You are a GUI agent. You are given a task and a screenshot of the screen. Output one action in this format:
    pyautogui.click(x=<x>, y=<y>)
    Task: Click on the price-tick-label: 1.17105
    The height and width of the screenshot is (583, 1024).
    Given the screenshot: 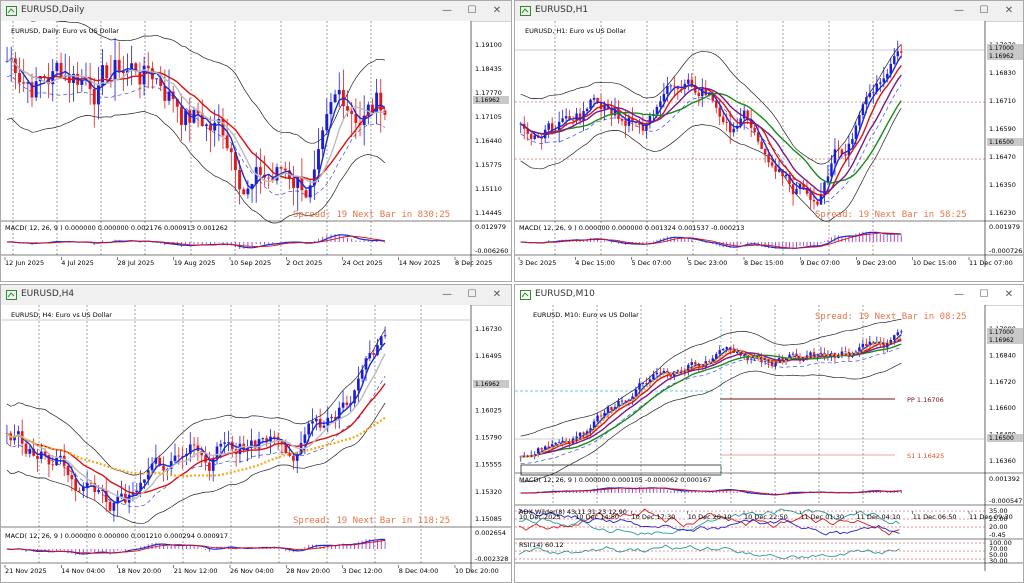 What is the action you would take?
    pyautogui.click(x=488, y=117)
    